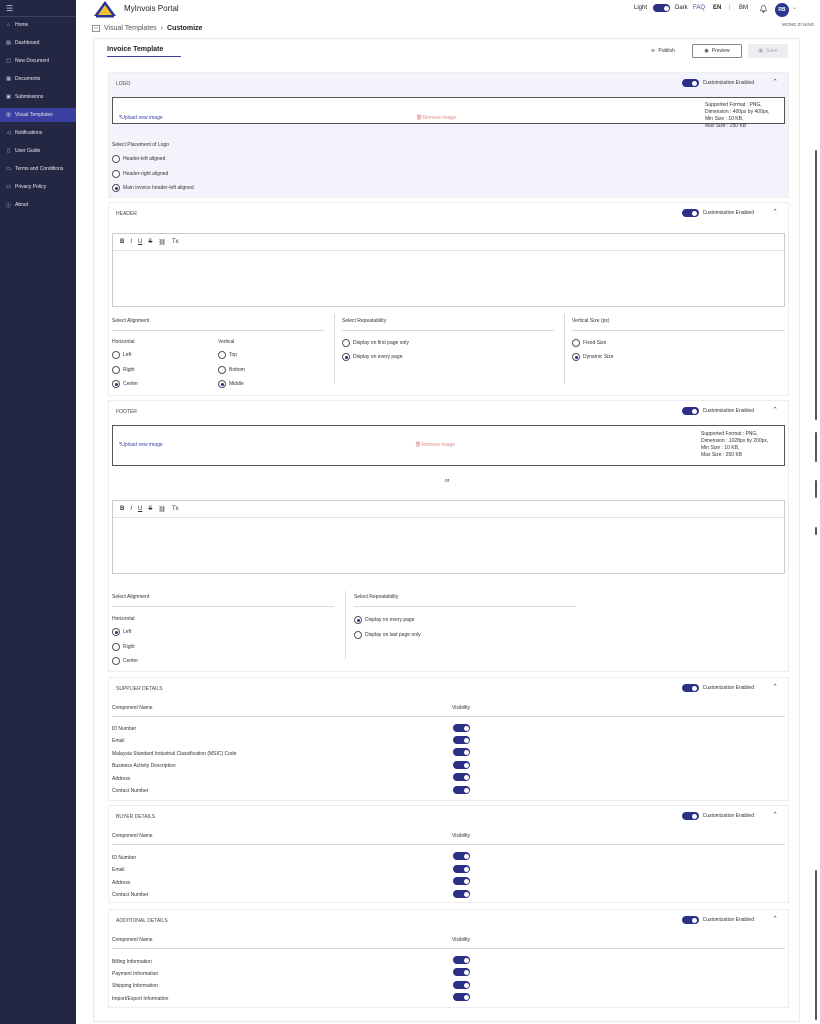  What do you see at coordinates (227, 355) in the screenshot?
I see `v-align-option: Top` at bounding box center [227, 355].